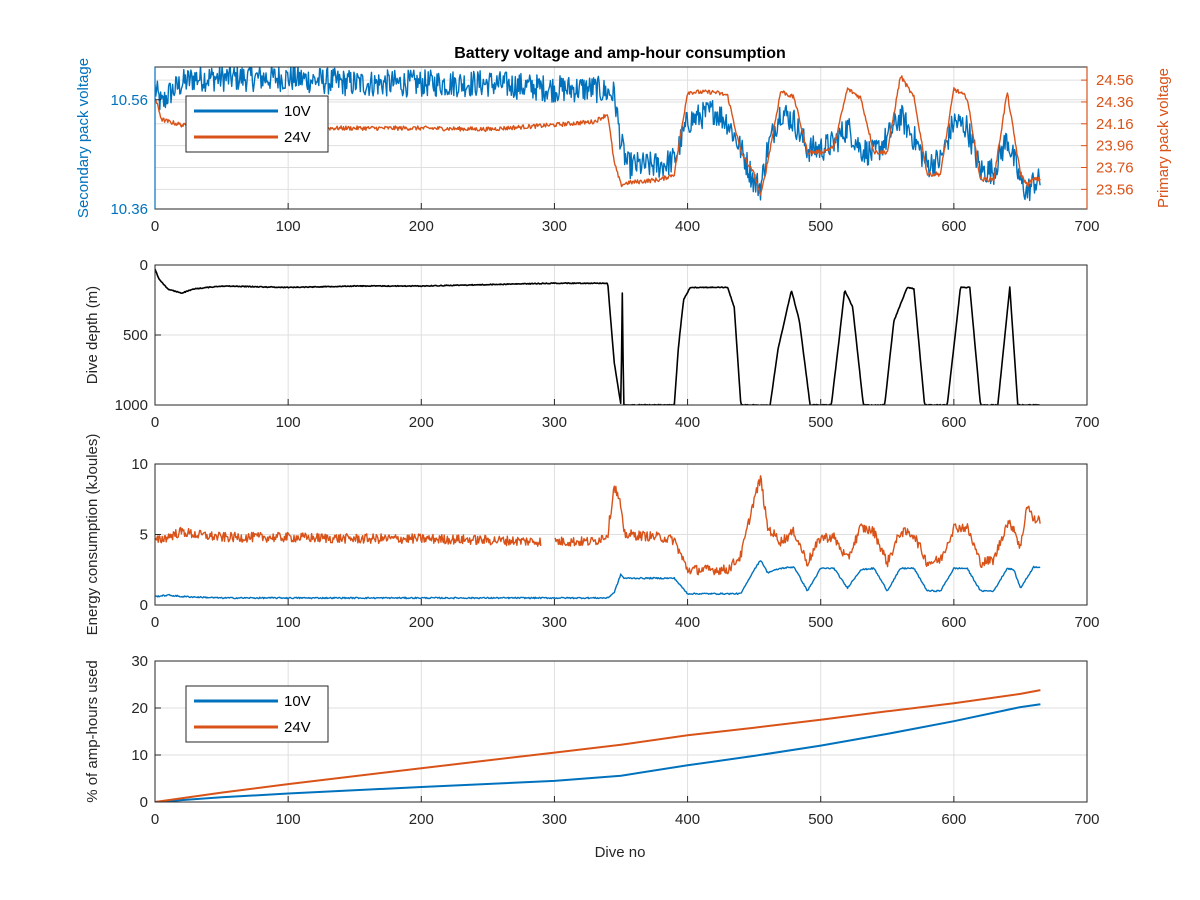  Describe the element at coordinates (620, 852) in the screenshot. I see `x-axis-label: Dive no` at that location.